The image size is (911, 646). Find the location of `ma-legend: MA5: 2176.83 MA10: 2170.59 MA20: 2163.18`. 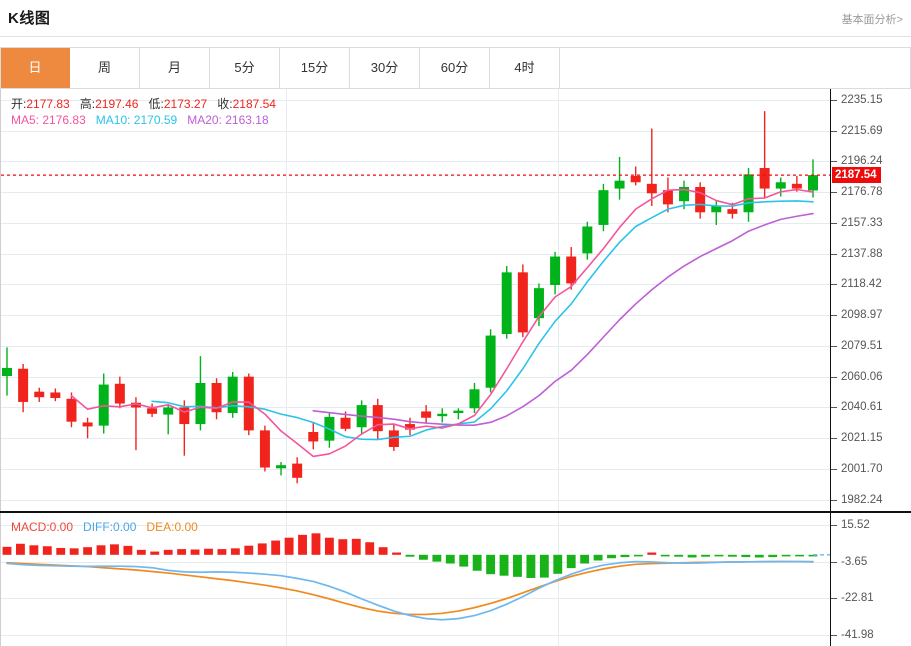

ma-legend: MA5: 2176.83 MA10: 2170.59 MA20: 2163.18 is located at coordinates (140, 120).